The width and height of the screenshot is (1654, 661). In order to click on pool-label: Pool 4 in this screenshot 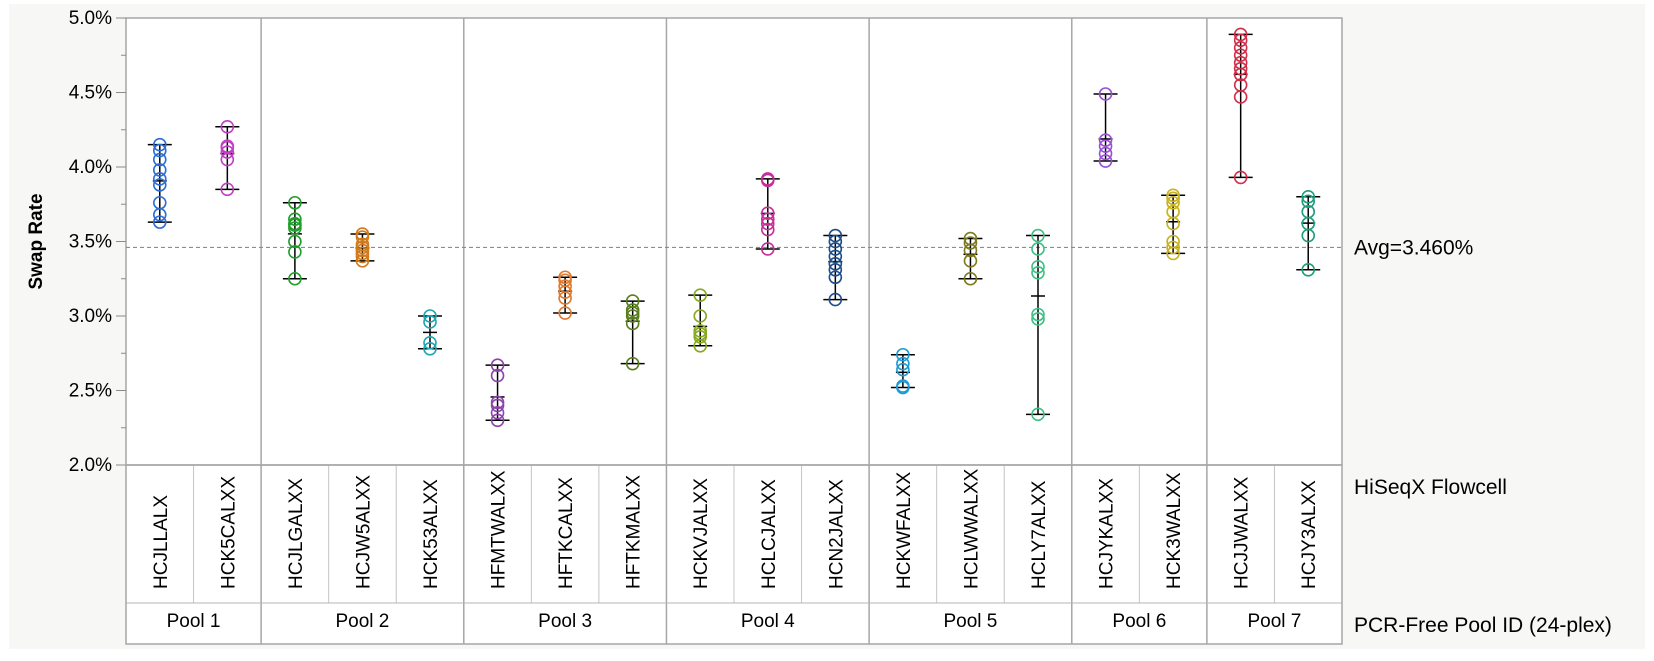, I will do `click(768, 621)`.